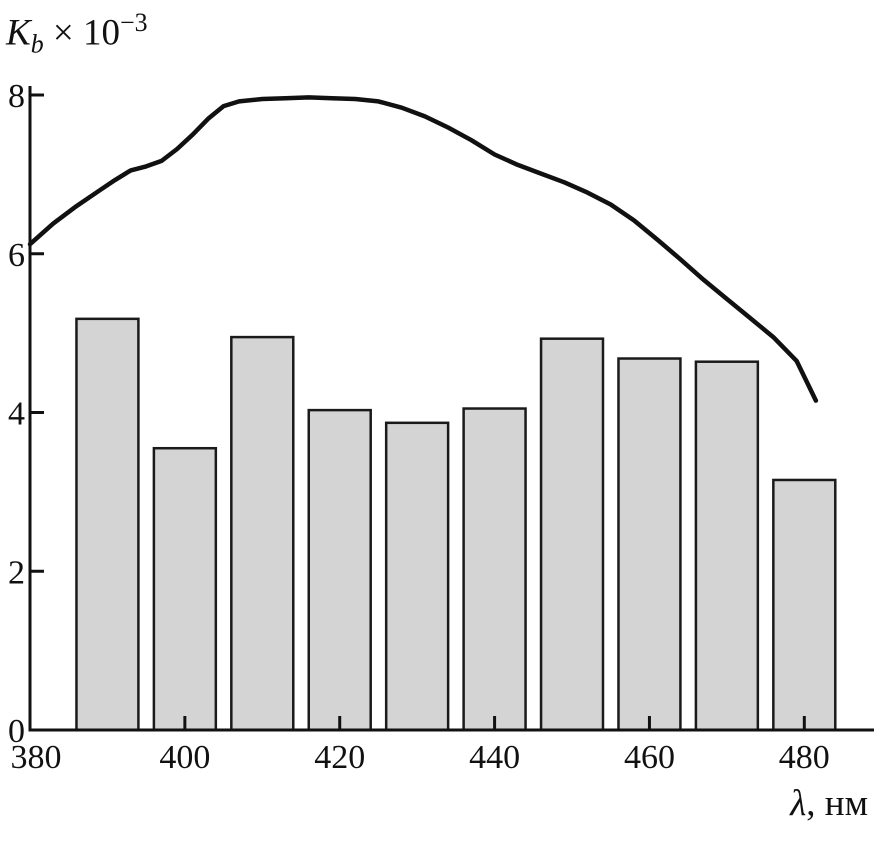  Describe the element at coordinates (804, 605) in the screenshot. I see `bar-480nm` at that location.